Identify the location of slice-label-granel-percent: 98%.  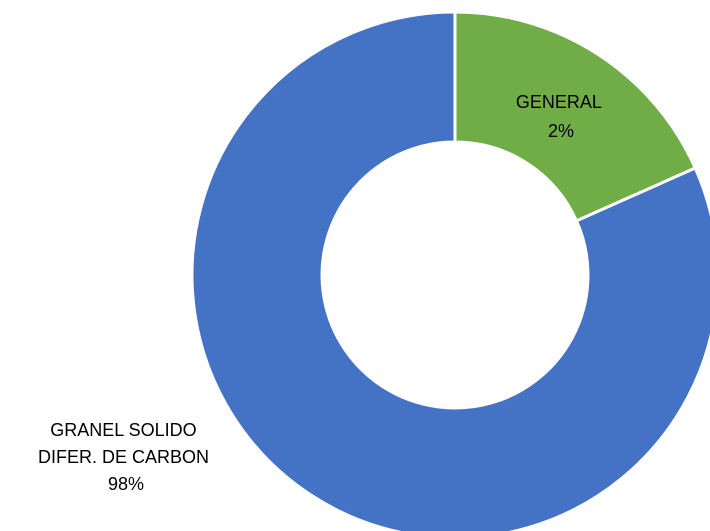
(126, 484).